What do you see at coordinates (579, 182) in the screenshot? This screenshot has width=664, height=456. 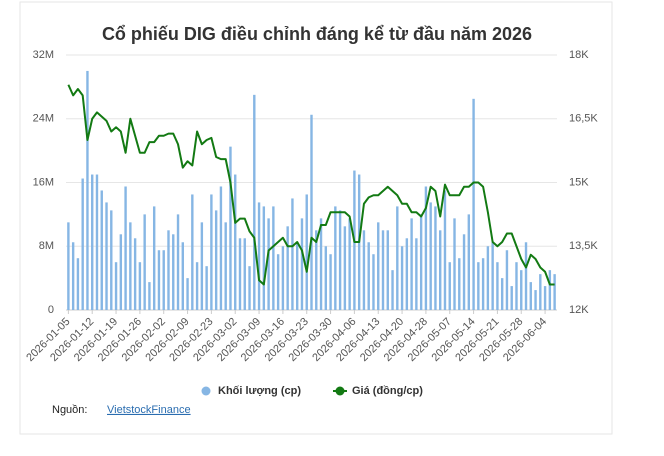 I see `y2-tick-label: 15K` at bounding box center [579, 182].